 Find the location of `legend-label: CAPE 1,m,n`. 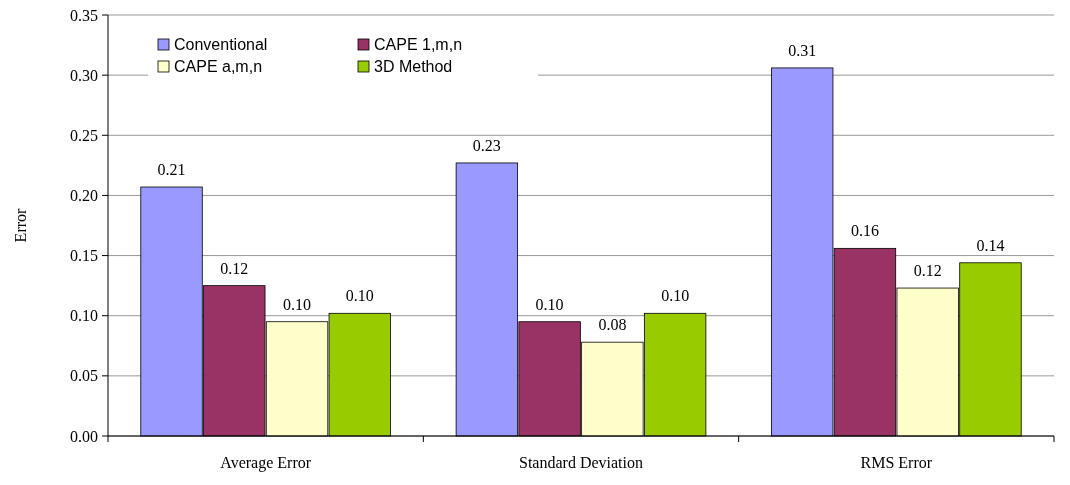

legend-label: CAPE 1,m,n is located at coordinates (418, 44).